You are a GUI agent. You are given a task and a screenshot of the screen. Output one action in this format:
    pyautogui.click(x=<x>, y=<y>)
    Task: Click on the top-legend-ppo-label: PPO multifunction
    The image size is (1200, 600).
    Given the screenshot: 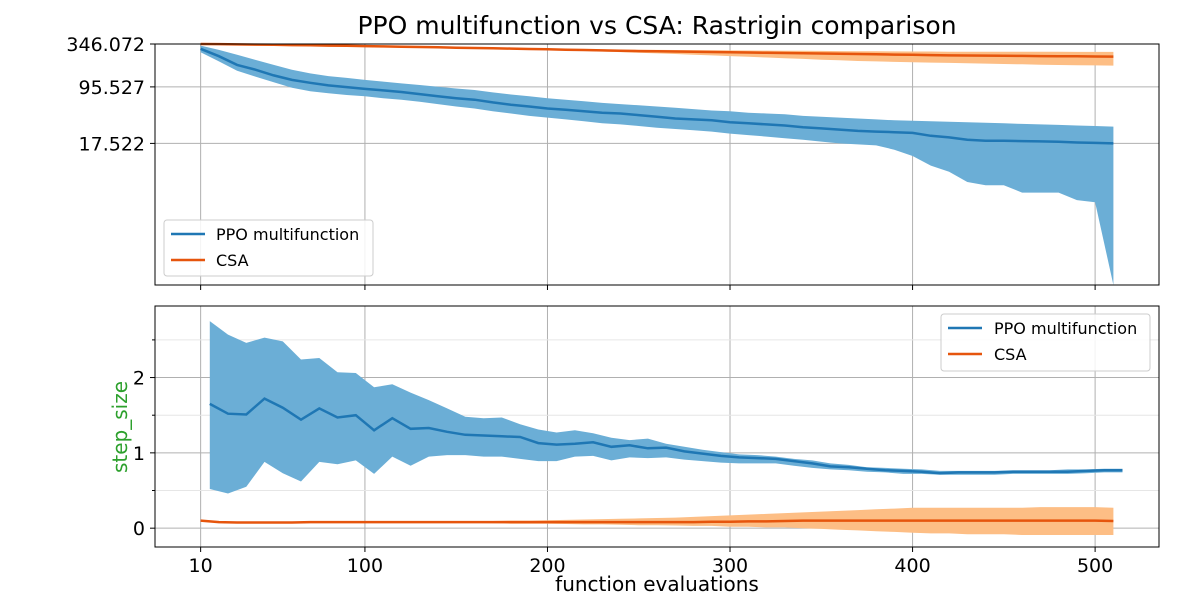 What is the action you would take?
    pyautogui.click(x=287, y=234)
    